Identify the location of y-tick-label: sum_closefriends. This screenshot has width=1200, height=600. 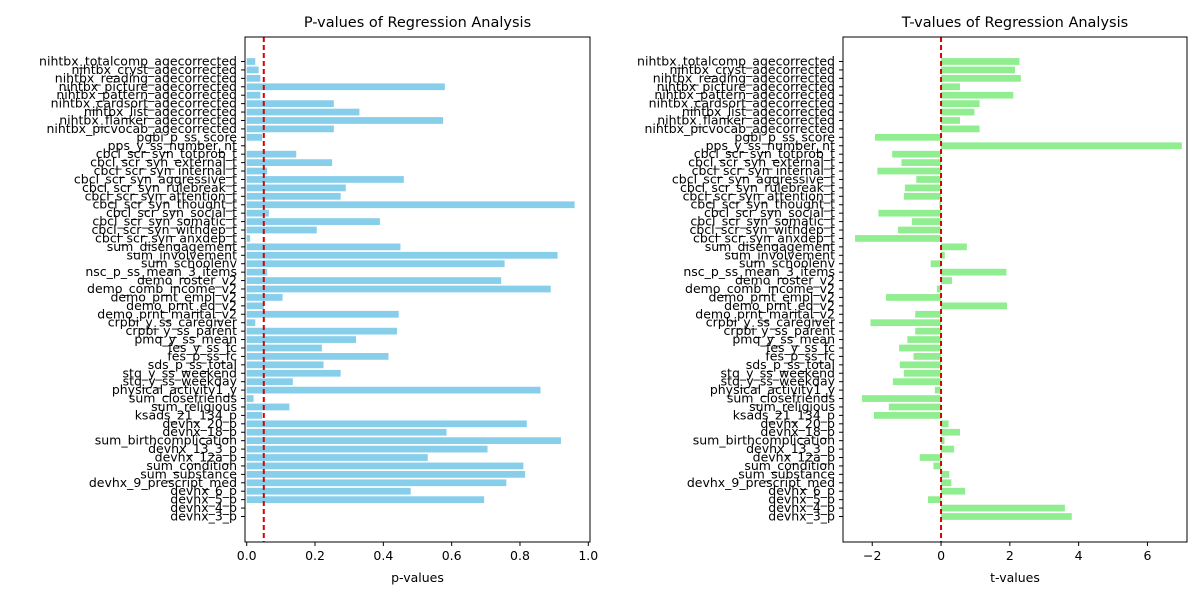
(781, 398).